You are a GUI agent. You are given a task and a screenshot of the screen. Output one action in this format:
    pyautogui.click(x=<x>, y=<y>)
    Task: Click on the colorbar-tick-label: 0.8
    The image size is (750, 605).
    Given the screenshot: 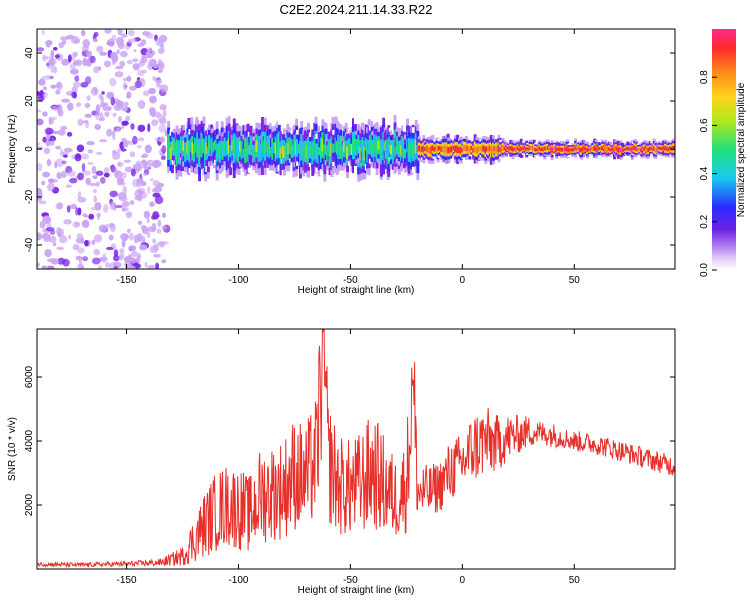 What is the action you would take?
    pyautogui.click(x=704, y=77)
    